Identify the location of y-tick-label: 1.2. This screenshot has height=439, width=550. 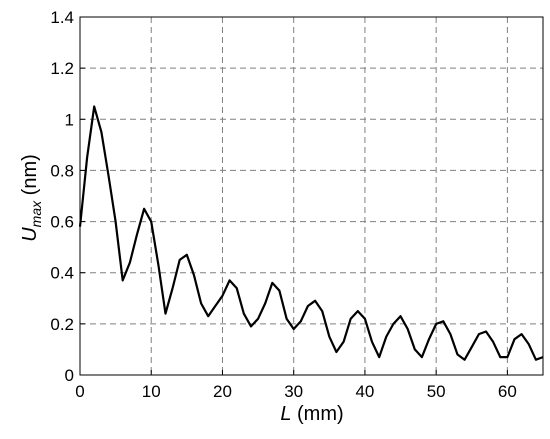
(62, 68).